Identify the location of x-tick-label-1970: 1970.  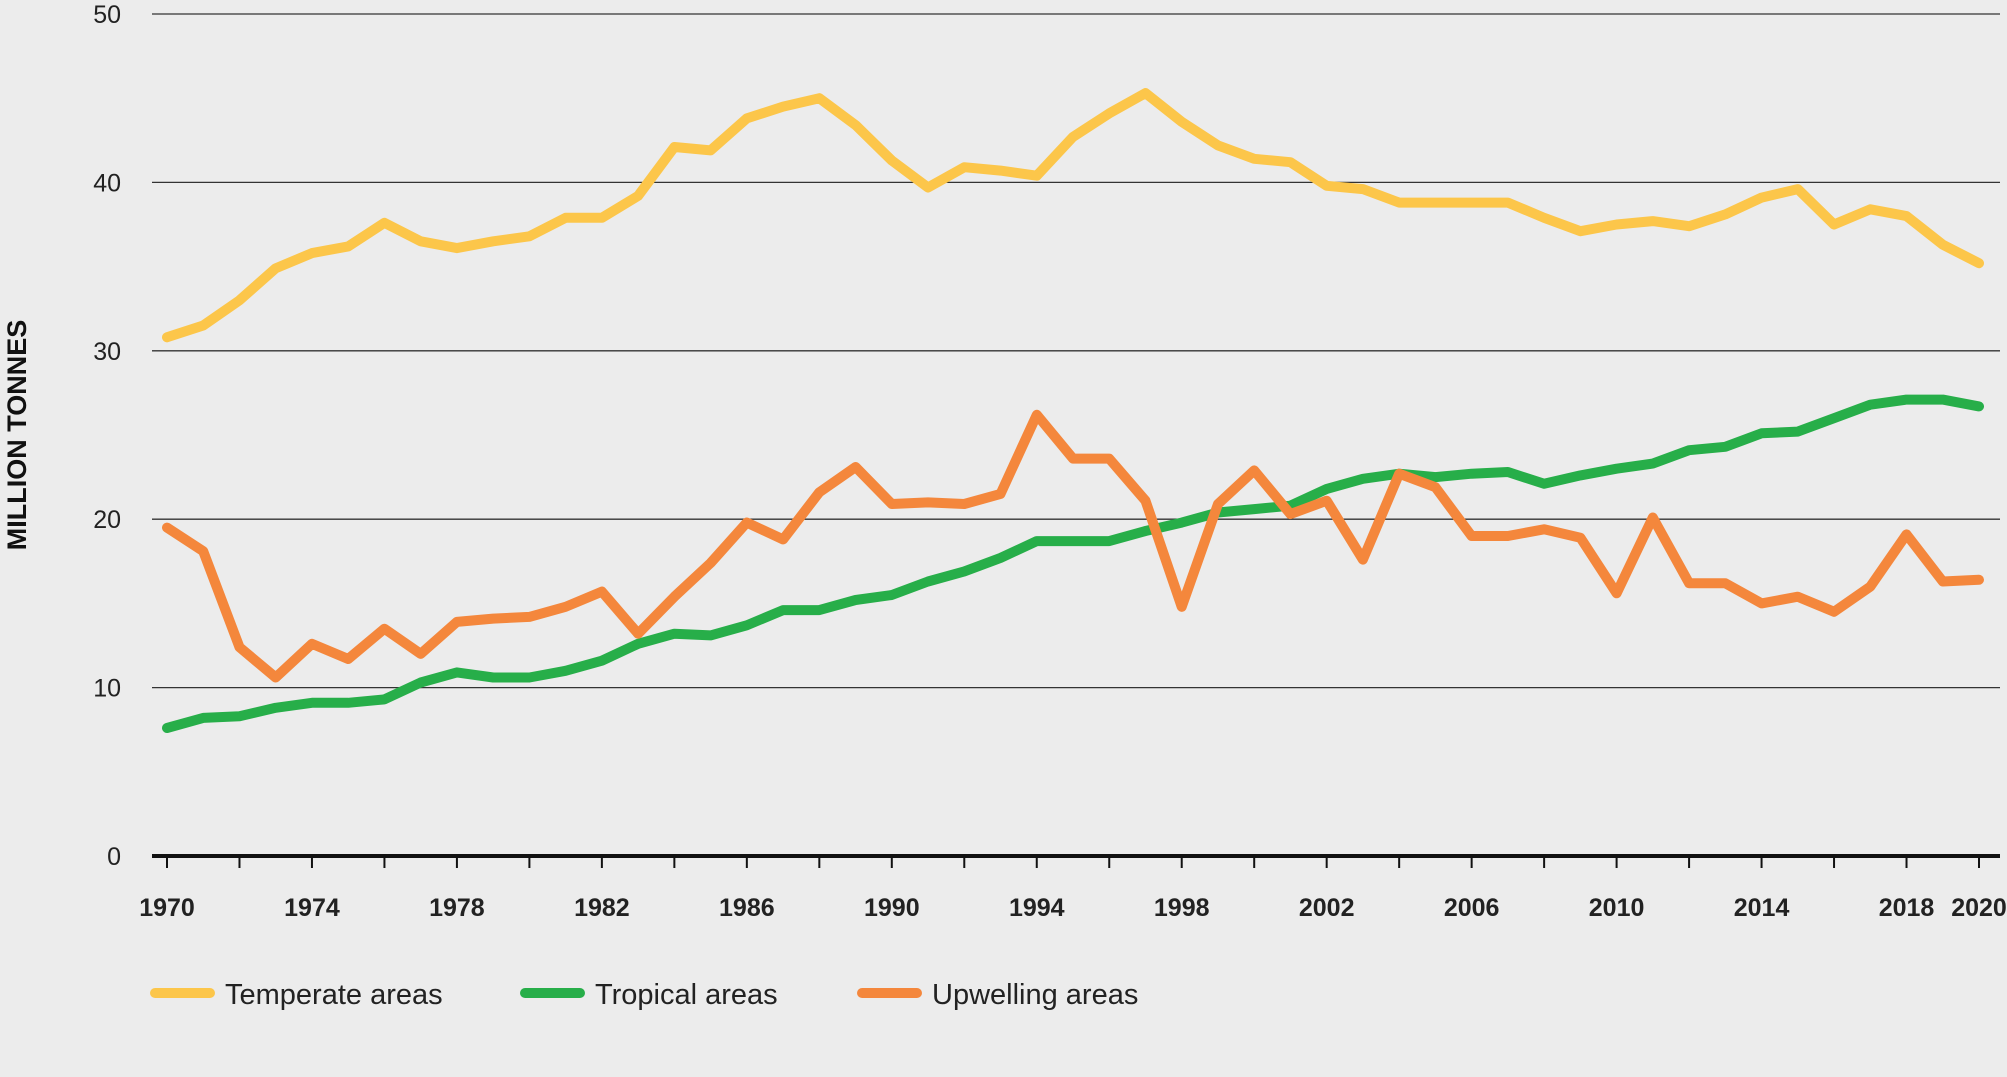
(167, 908).